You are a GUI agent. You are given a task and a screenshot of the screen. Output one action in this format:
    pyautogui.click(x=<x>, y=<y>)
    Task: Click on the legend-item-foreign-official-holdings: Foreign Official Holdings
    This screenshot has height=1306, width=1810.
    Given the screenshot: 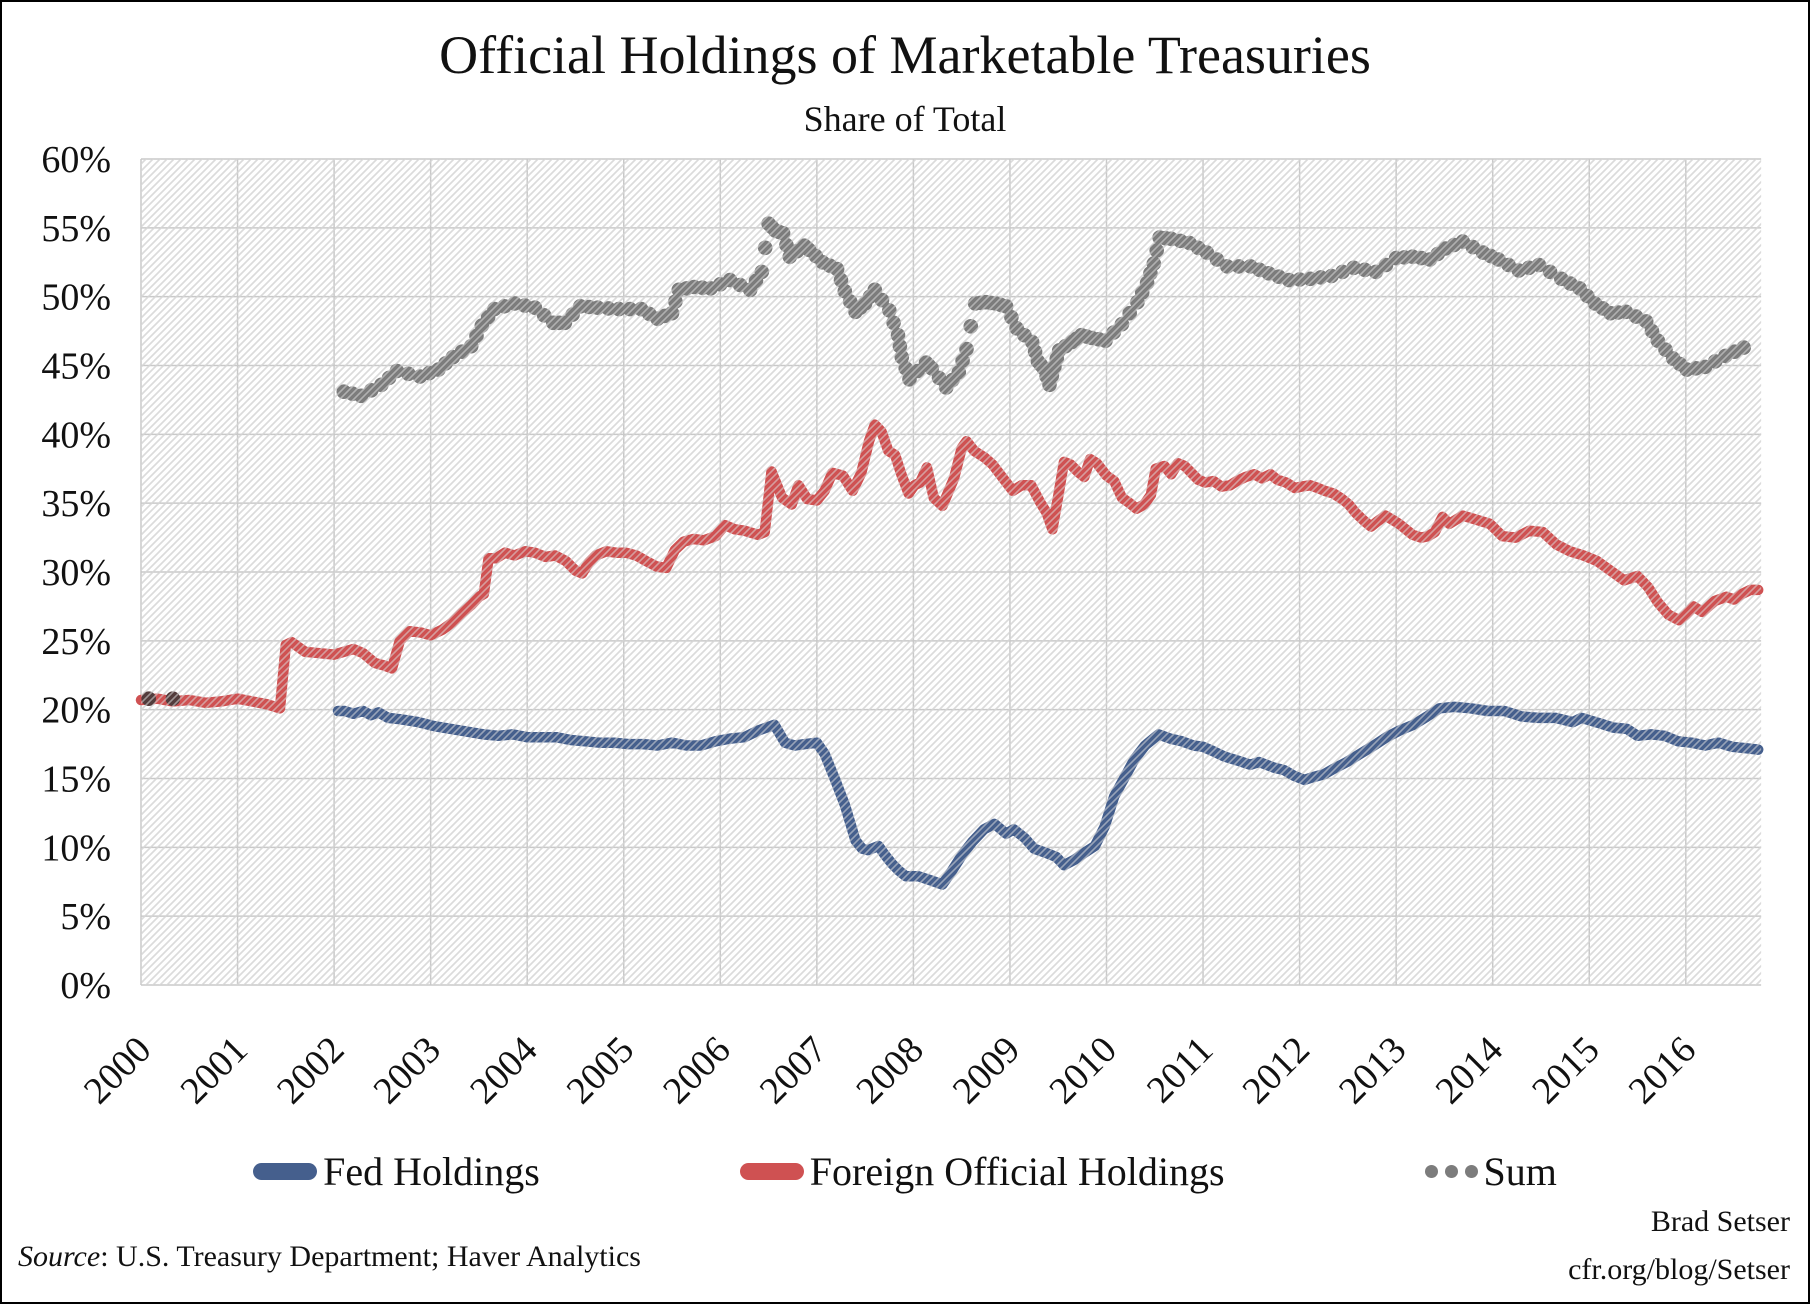 What is the action you would take?
    pyautogui.click(x=982, y=1171)
    